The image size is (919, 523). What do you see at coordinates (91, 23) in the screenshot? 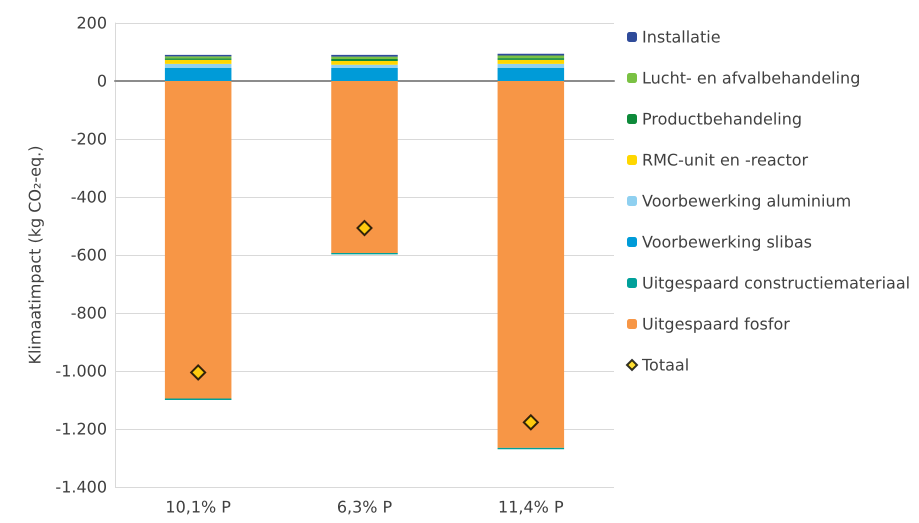
I see `y-tick-label: 200` at bounding box center [91, 23].